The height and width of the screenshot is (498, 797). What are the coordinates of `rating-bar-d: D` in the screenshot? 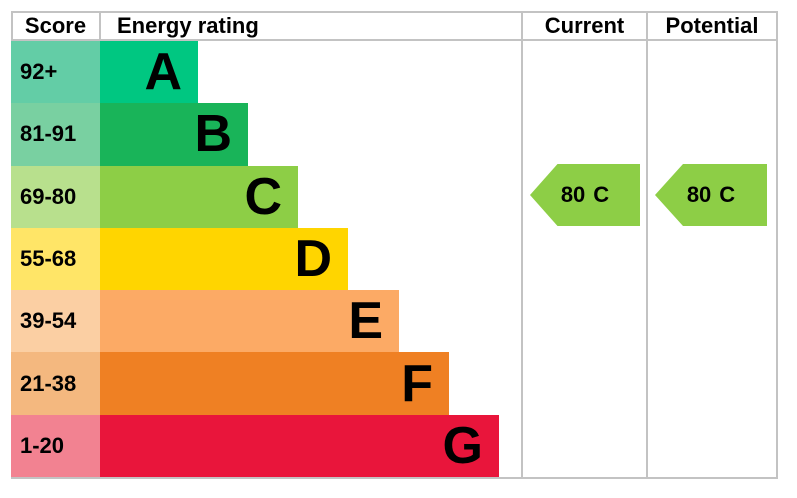 It's located at (224, 259).